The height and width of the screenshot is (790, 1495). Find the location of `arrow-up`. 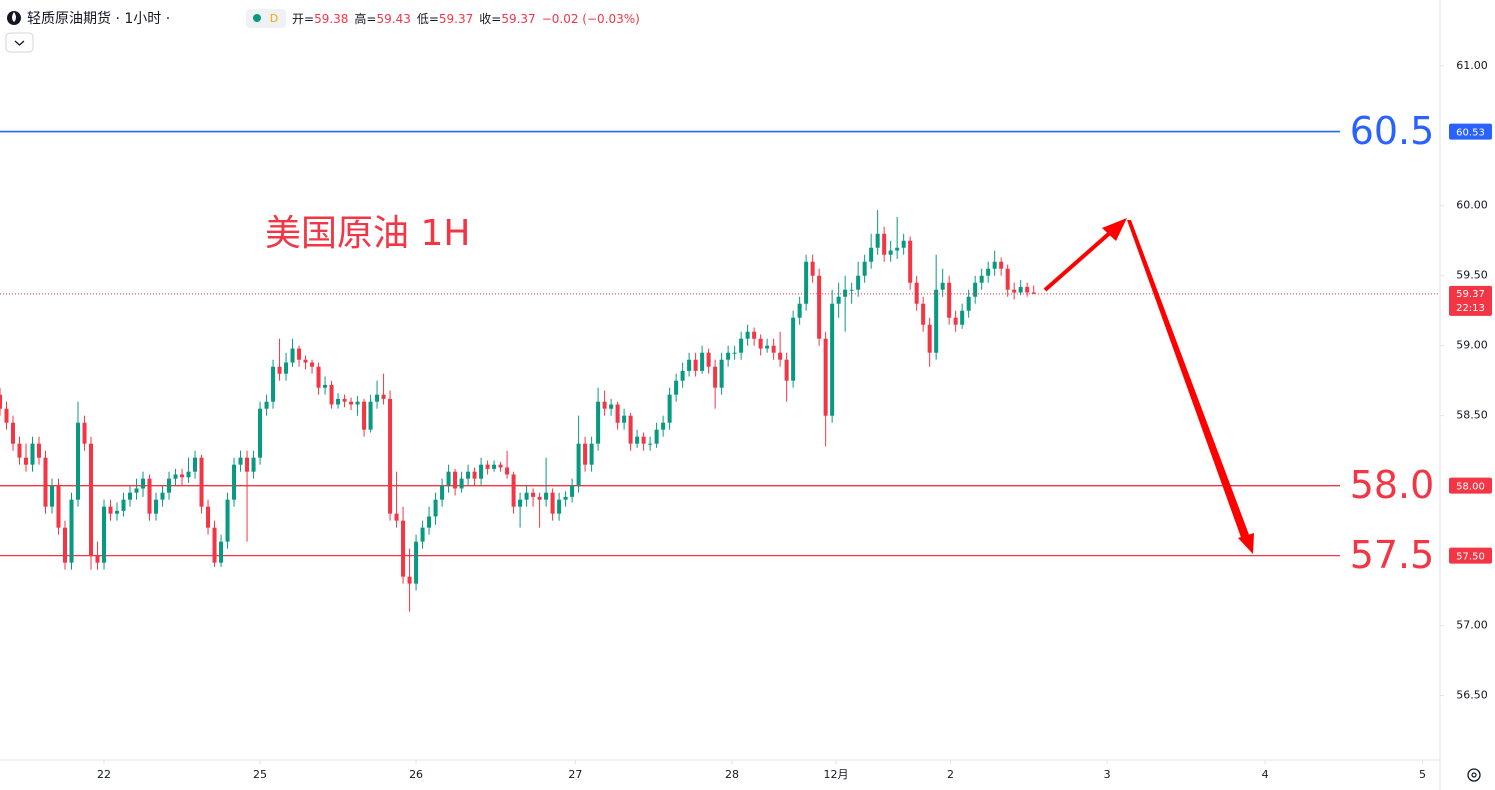

arrow-up is located at coordinates (1078, 260).